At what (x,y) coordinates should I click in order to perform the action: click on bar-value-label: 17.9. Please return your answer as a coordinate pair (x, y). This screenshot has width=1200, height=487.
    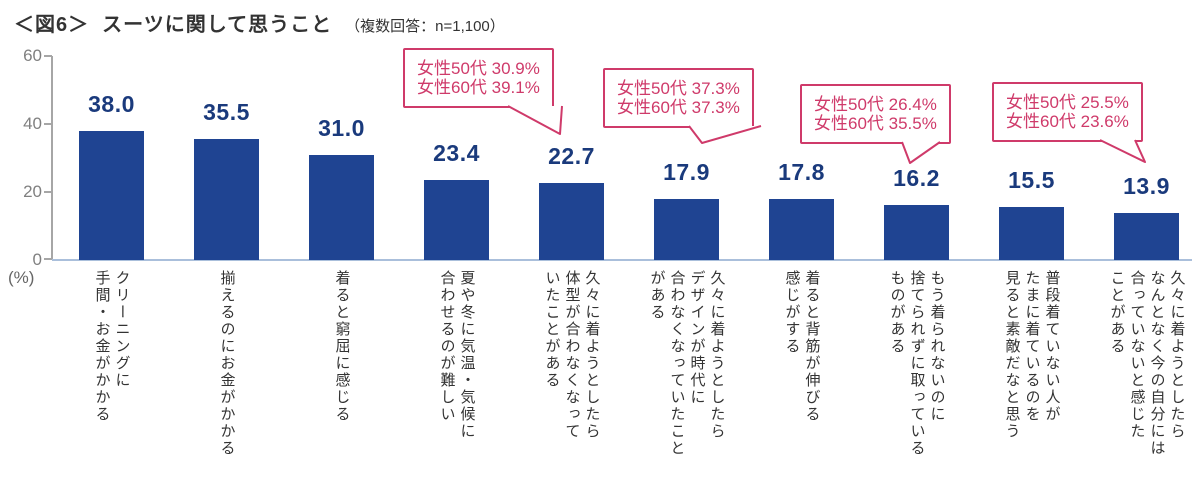
    Looking at the image, I should click on (686, 172).